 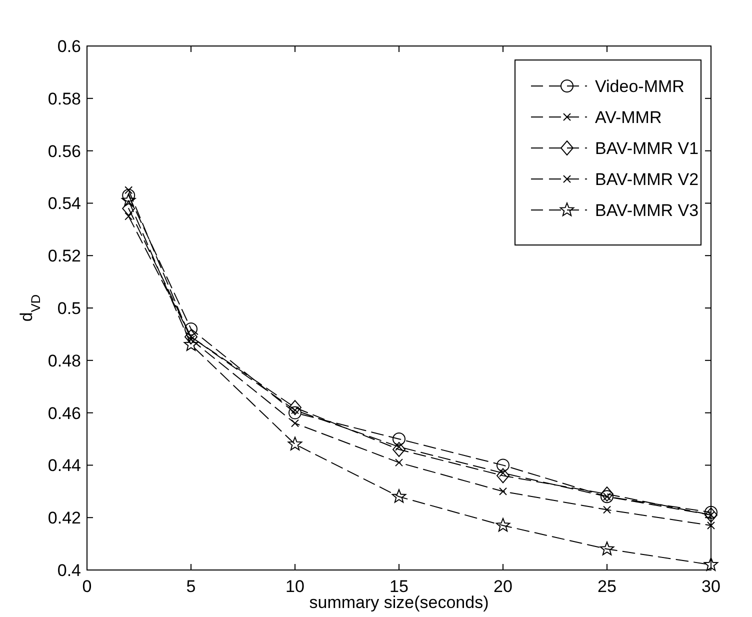 I want to click on y-tick-label: 0.58, so click(x=64, y=98).